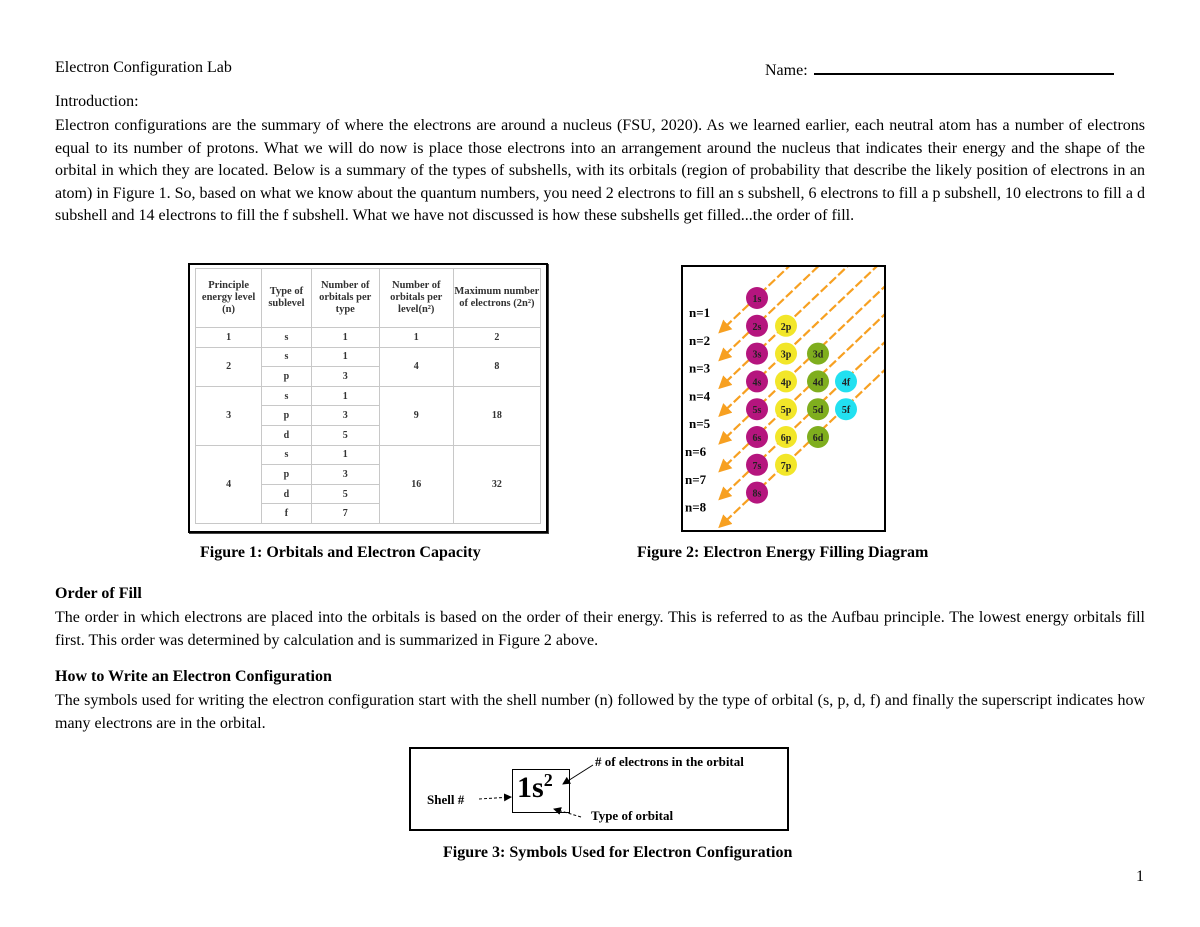 This screenshot has width=1200, height=927. I want to click on orbital-6p-circle, so click(786, 437).